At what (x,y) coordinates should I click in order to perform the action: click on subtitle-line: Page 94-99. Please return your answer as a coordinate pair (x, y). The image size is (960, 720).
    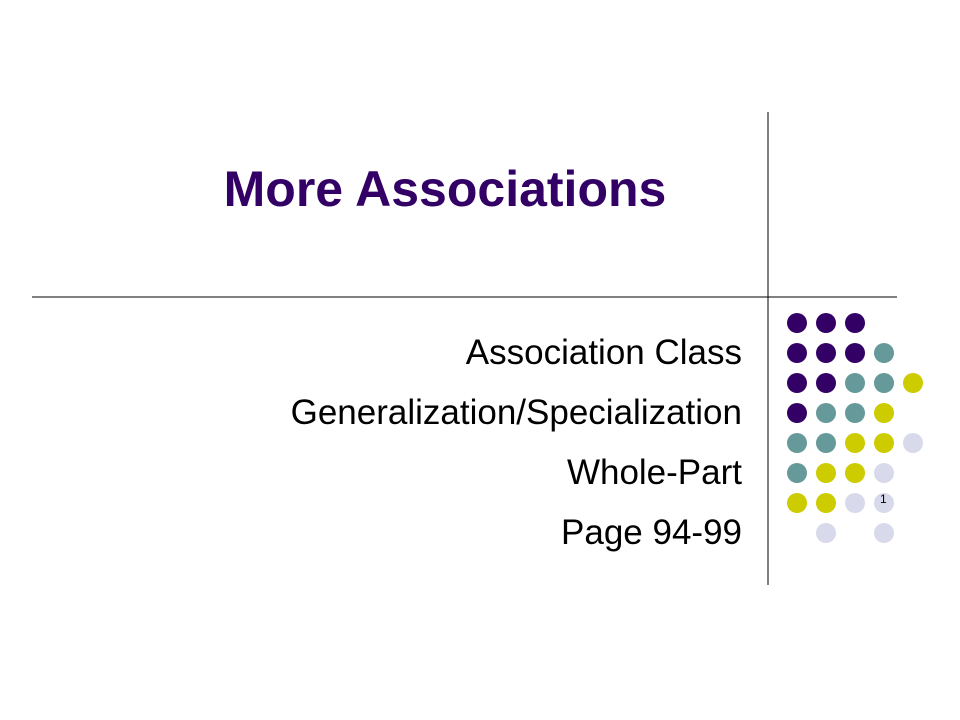
    Looking at the image, I should click on (651, 532).